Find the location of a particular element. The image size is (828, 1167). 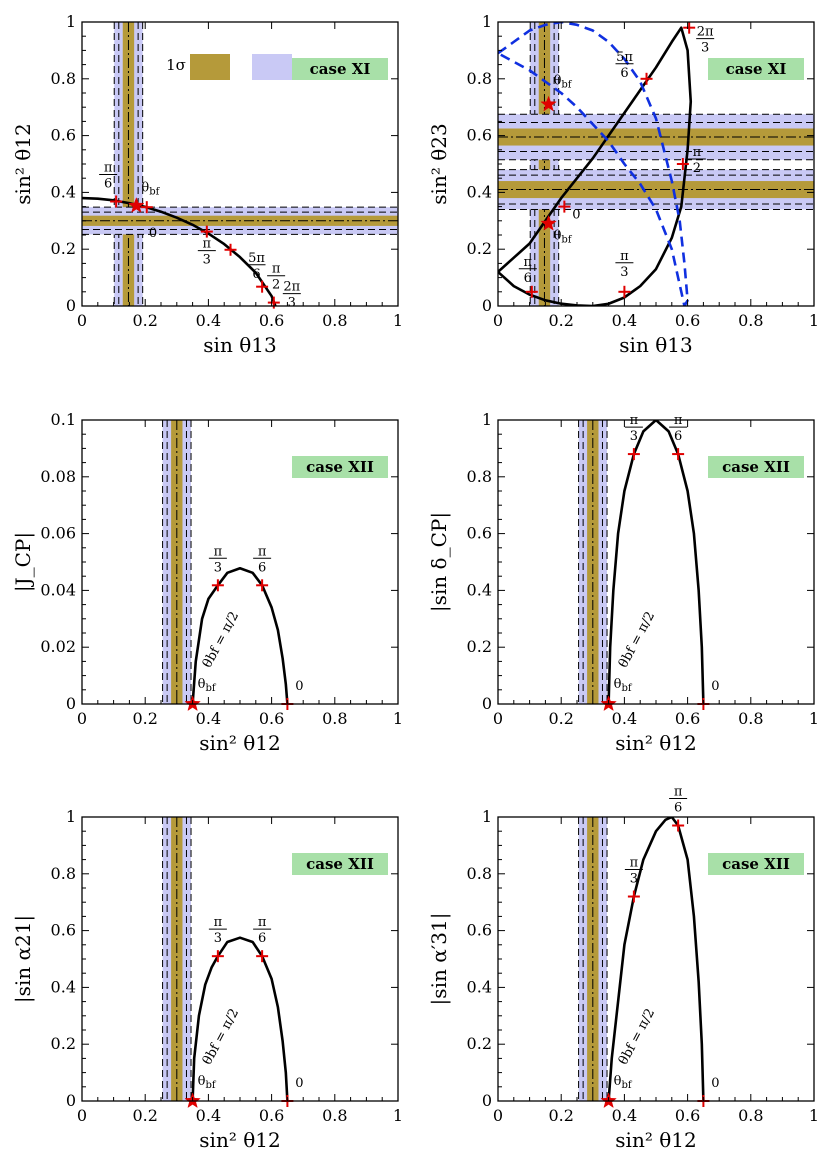

y-tick-label: 0.4 is located at coordinates (63, 986).